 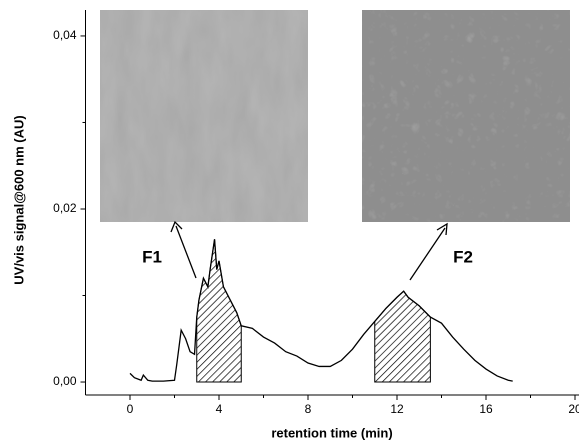 What do you see at coordinates (573, 409) in the screenshot?
I see `x-tick-label: 20` at bounding box center [573, 409].